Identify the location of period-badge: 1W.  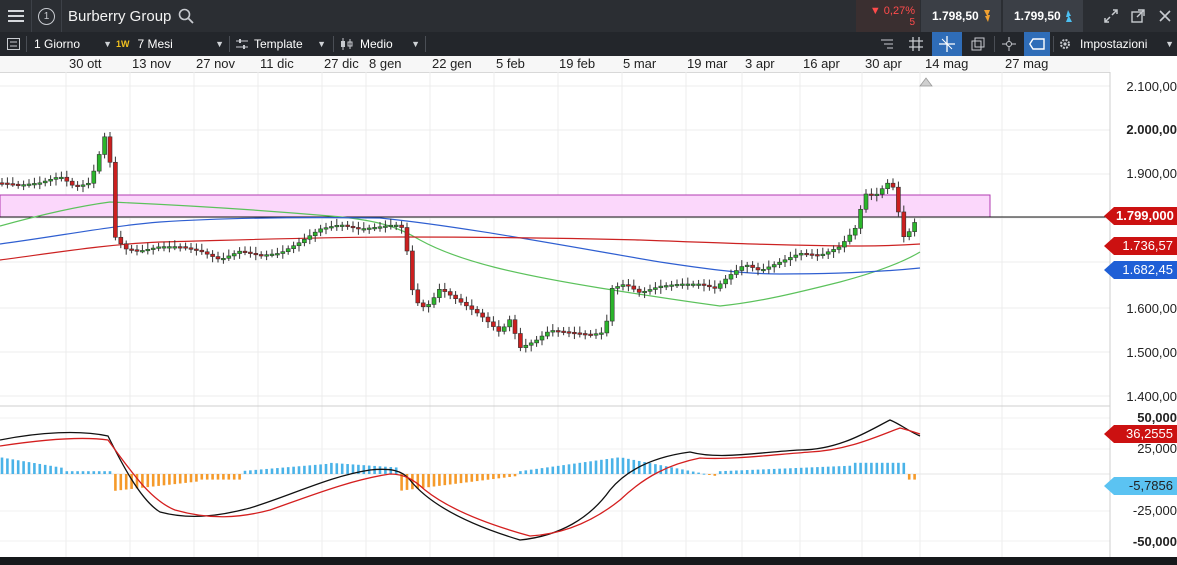
(123, 44).